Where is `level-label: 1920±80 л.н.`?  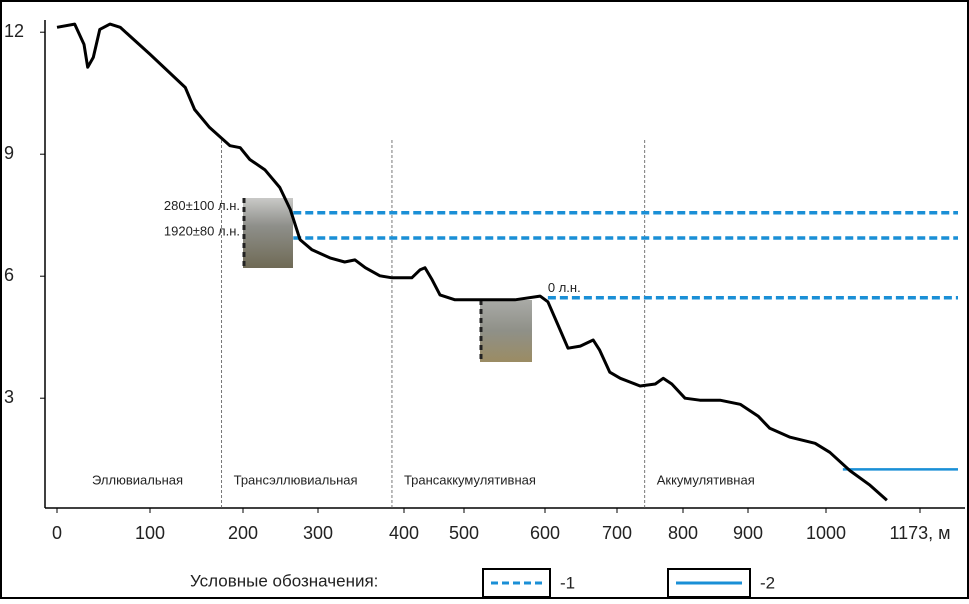
level-label: 1920±80 л.н. is located at coordinates (202, 230).